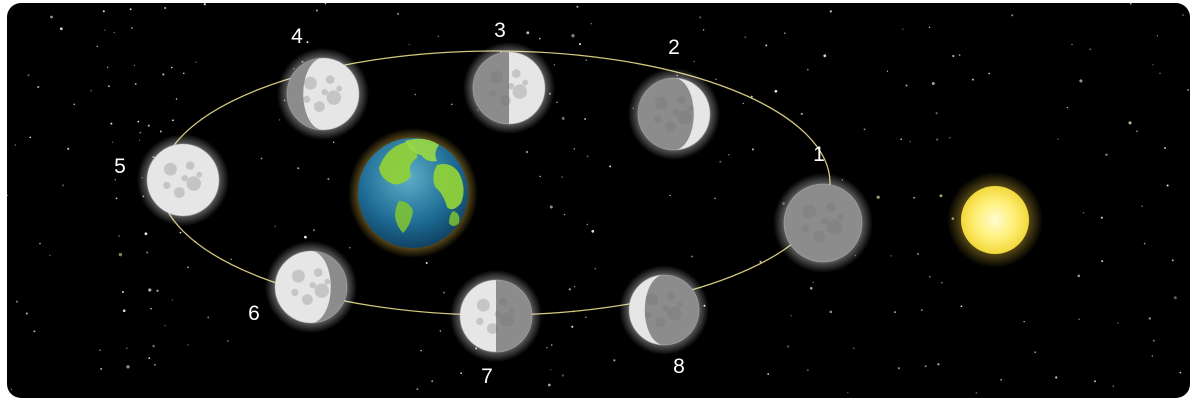 The height and width of the screenshot is (403, 1199). Describe the element at coordinates (120, 166) in the screenshot. I see `phase-label-5: 5` at that location.